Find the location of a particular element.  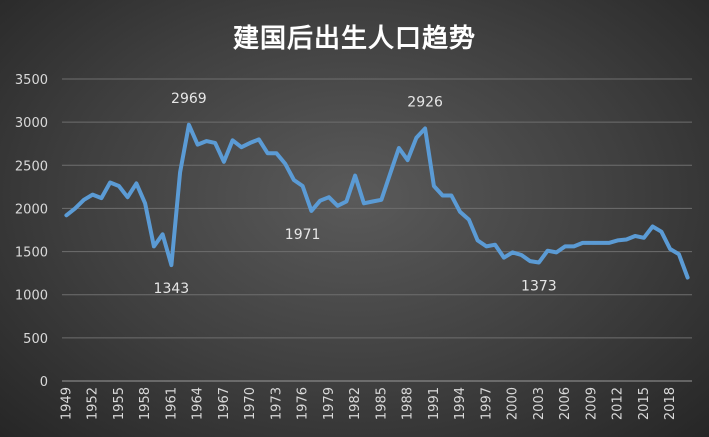

data-label: 1373 is located at coordinates (539, 287).